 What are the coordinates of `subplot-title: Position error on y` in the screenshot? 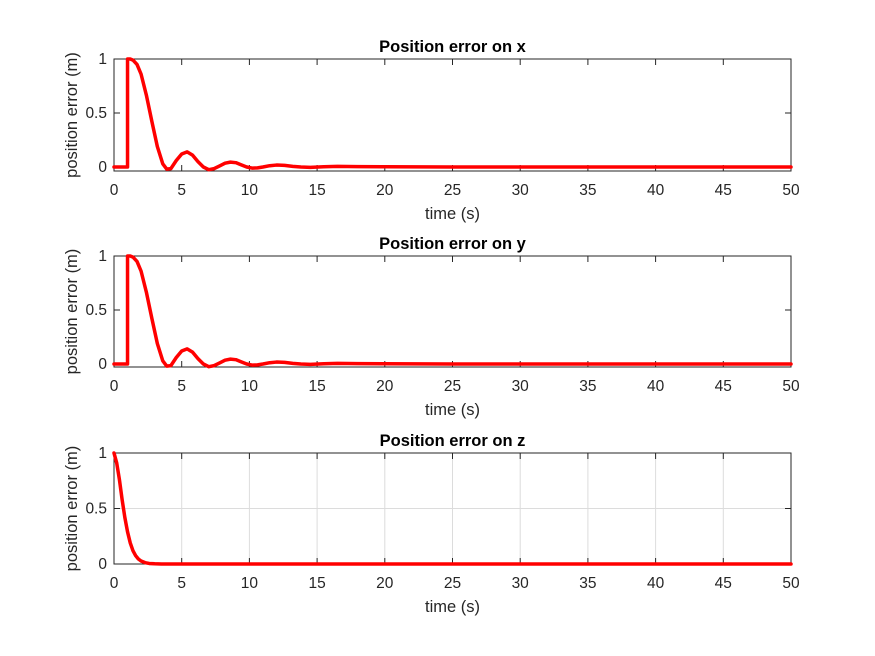 It's located at (453, 244).